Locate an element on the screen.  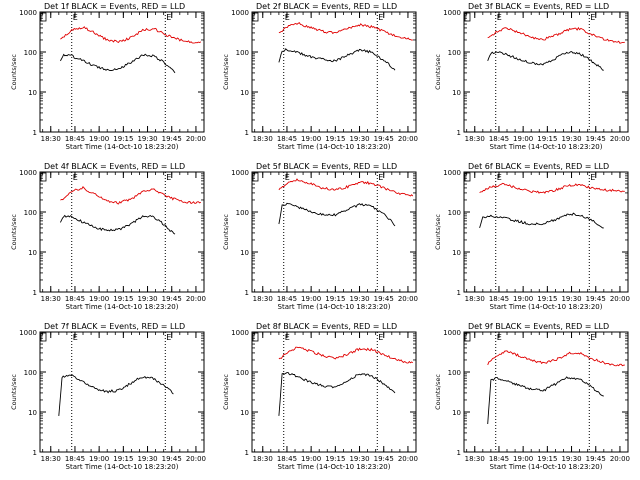
panel-title: Det 6f BLACK = Events, RED = LLD is located at coordinates (538, 166).